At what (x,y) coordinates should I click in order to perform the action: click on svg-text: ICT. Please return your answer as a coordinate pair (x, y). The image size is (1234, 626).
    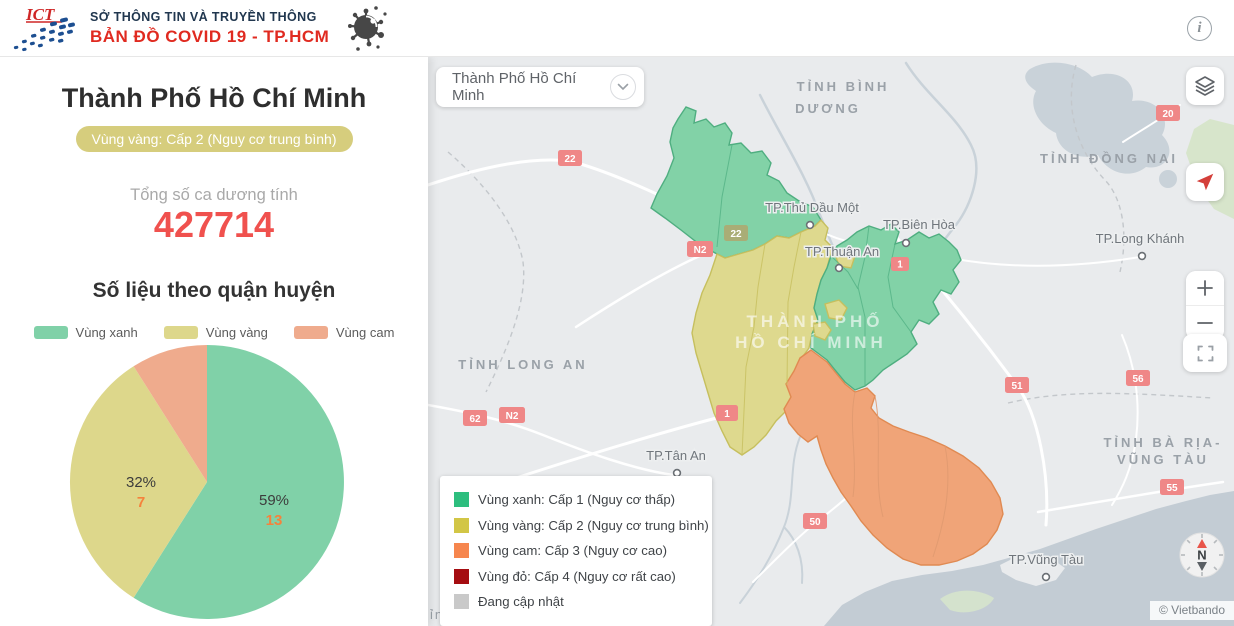
    Looking at the image, I should click on (40, 14).